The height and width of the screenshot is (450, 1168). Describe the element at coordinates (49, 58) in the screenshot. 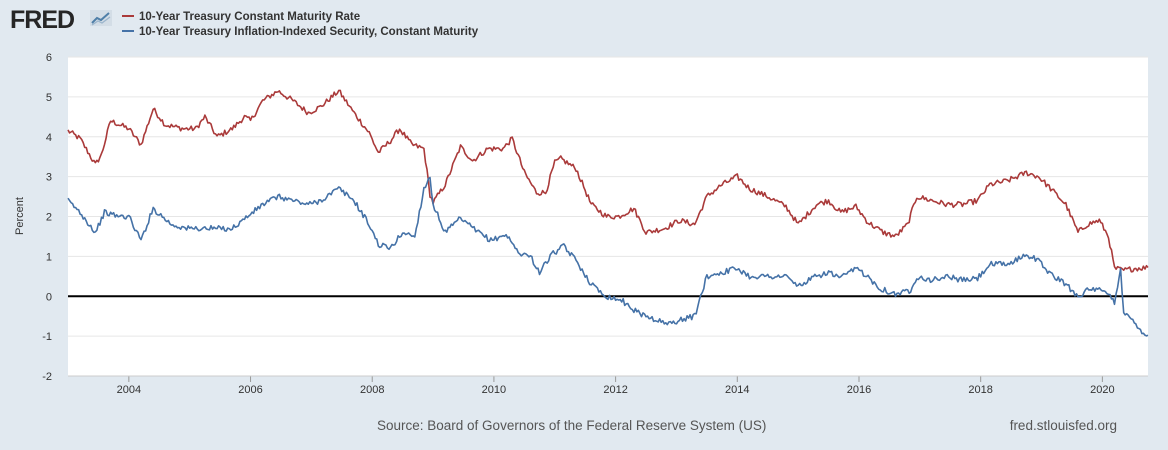

I see `y-tick-label: 6` at that location.